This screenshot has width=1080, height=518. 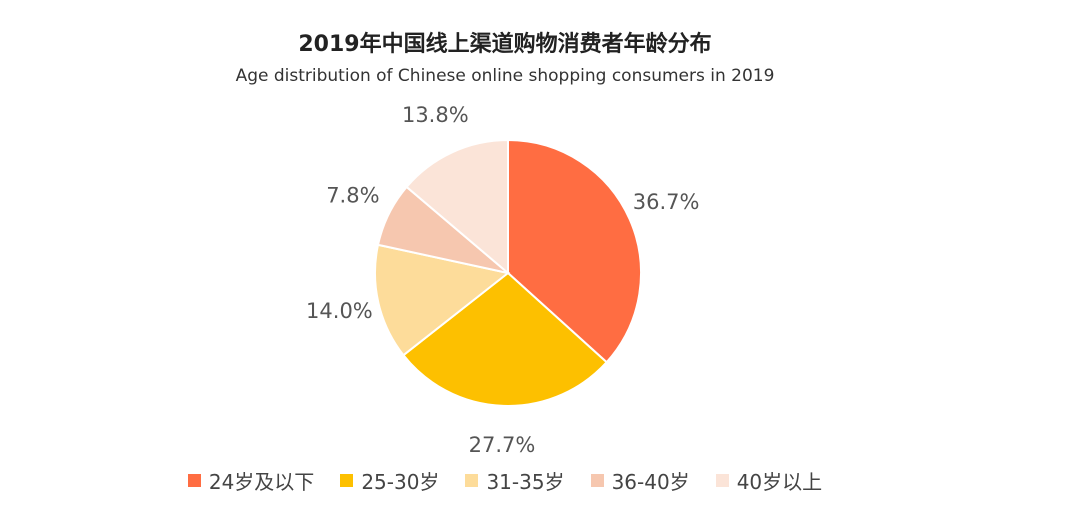 I want to click on legend-item-4: 36-40岁, so click(x=640, y=480).